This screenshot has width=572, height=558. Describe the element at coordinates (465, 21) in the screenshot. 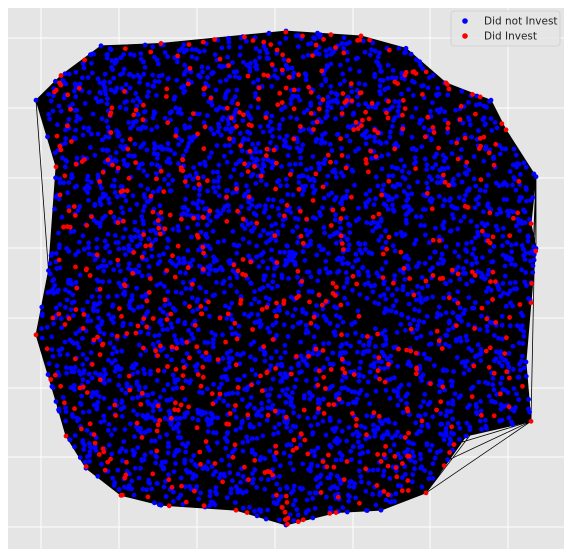

I see `legend-marker-did-not-invest` at that location.